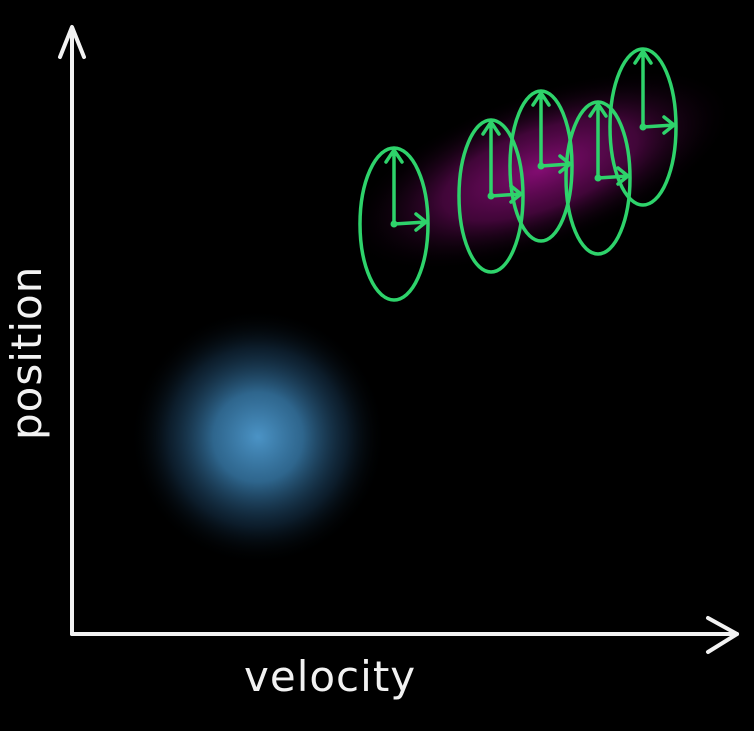  I want to click on magenta-probability-region, so click(540, 170).